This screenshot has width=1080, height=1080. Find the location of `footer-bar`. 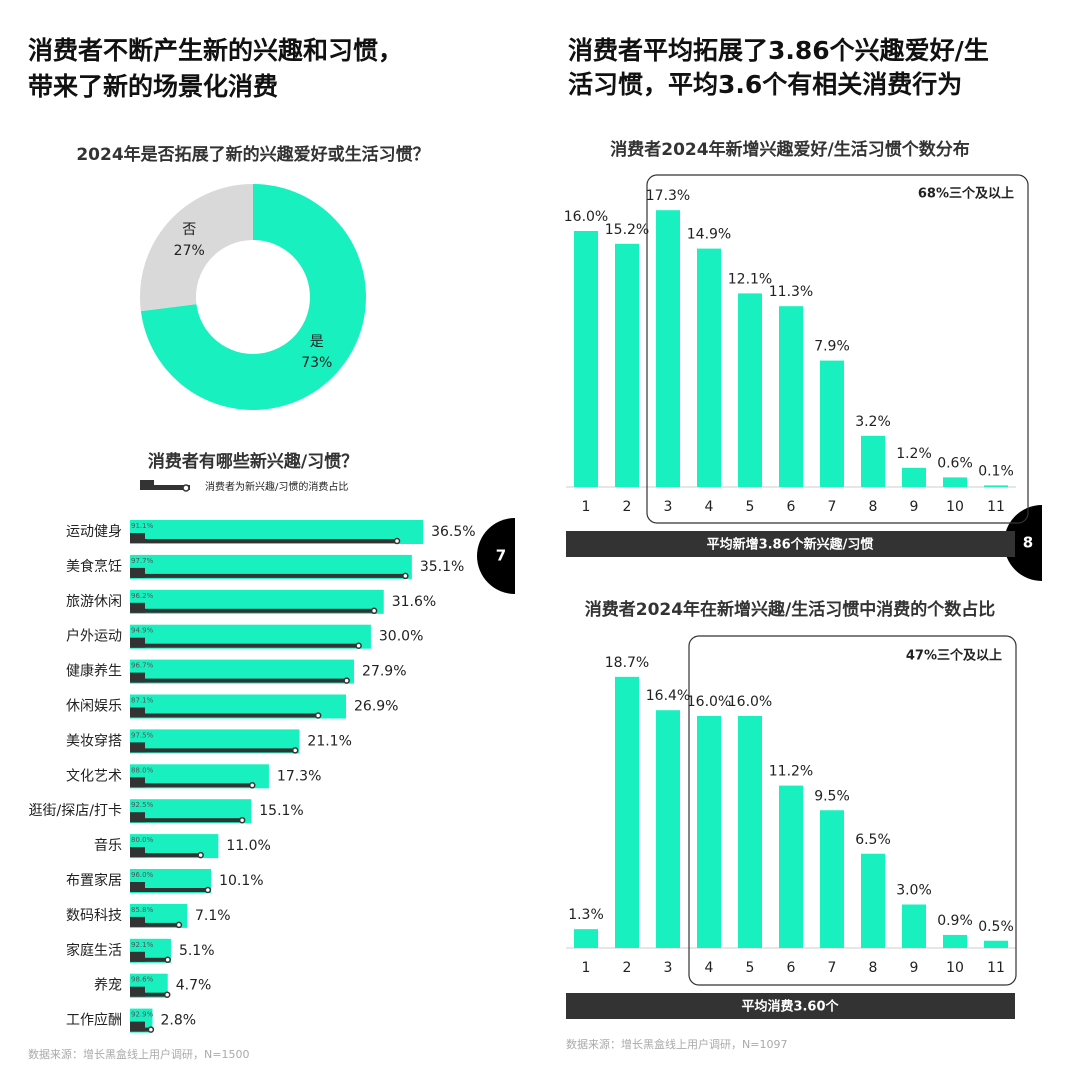

footer-bar is located at coordinates (790, 544).